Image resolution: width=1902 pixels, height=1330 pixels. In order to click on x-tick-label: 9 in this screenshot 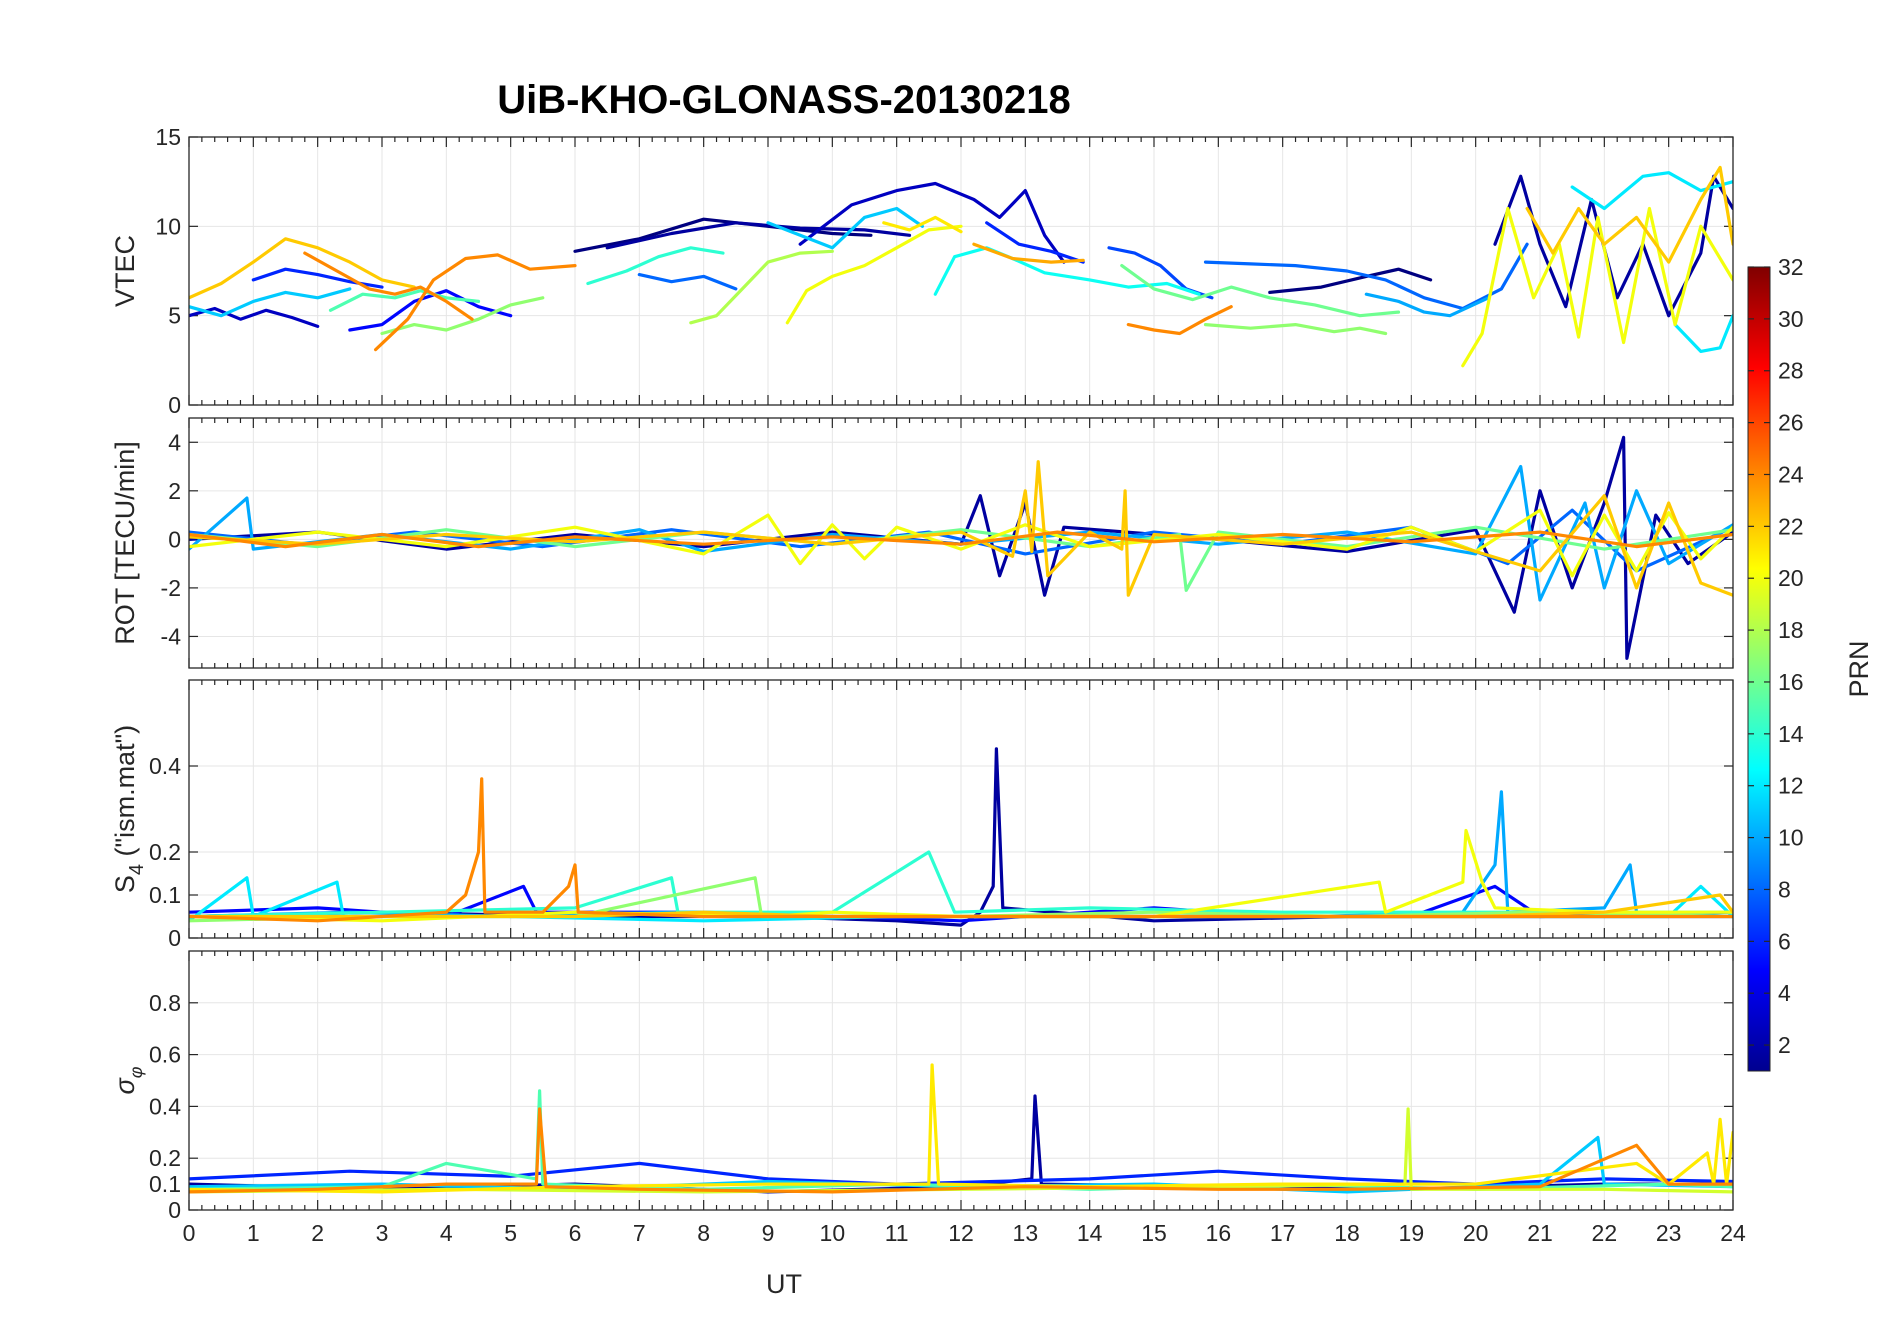, I will do `click(768, 1233)`.